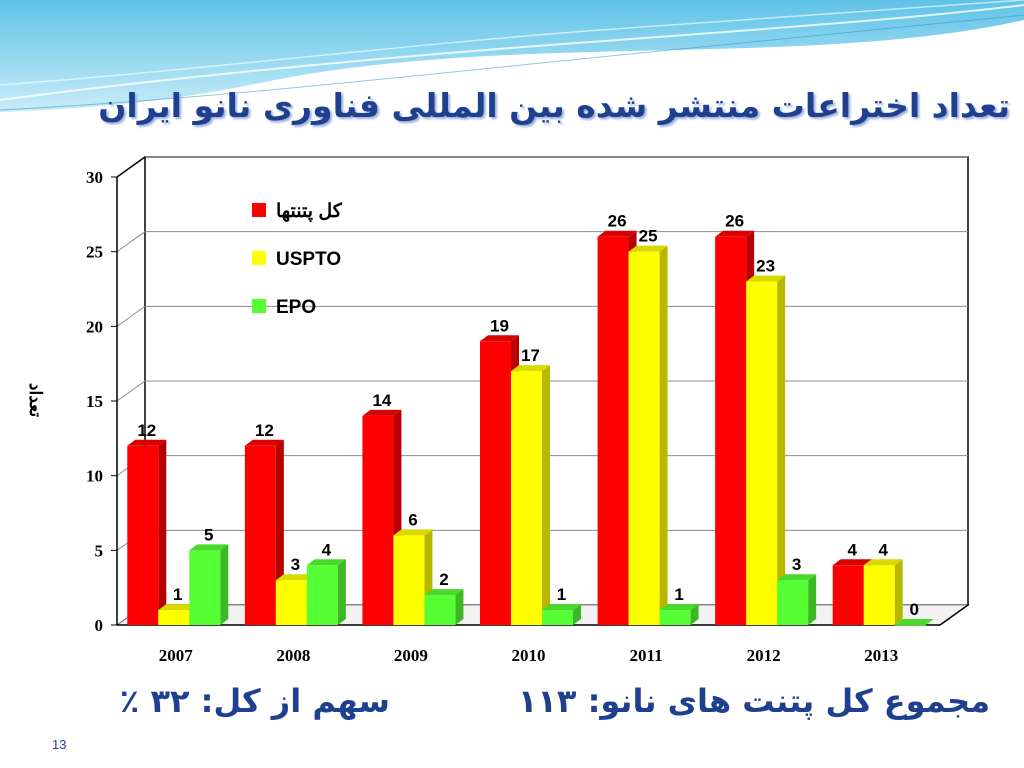 The height and width of the screenshot is (768, 1024). I want to click on chart-legend: کل پتنتها USPTO EPO, so click(297, 259).